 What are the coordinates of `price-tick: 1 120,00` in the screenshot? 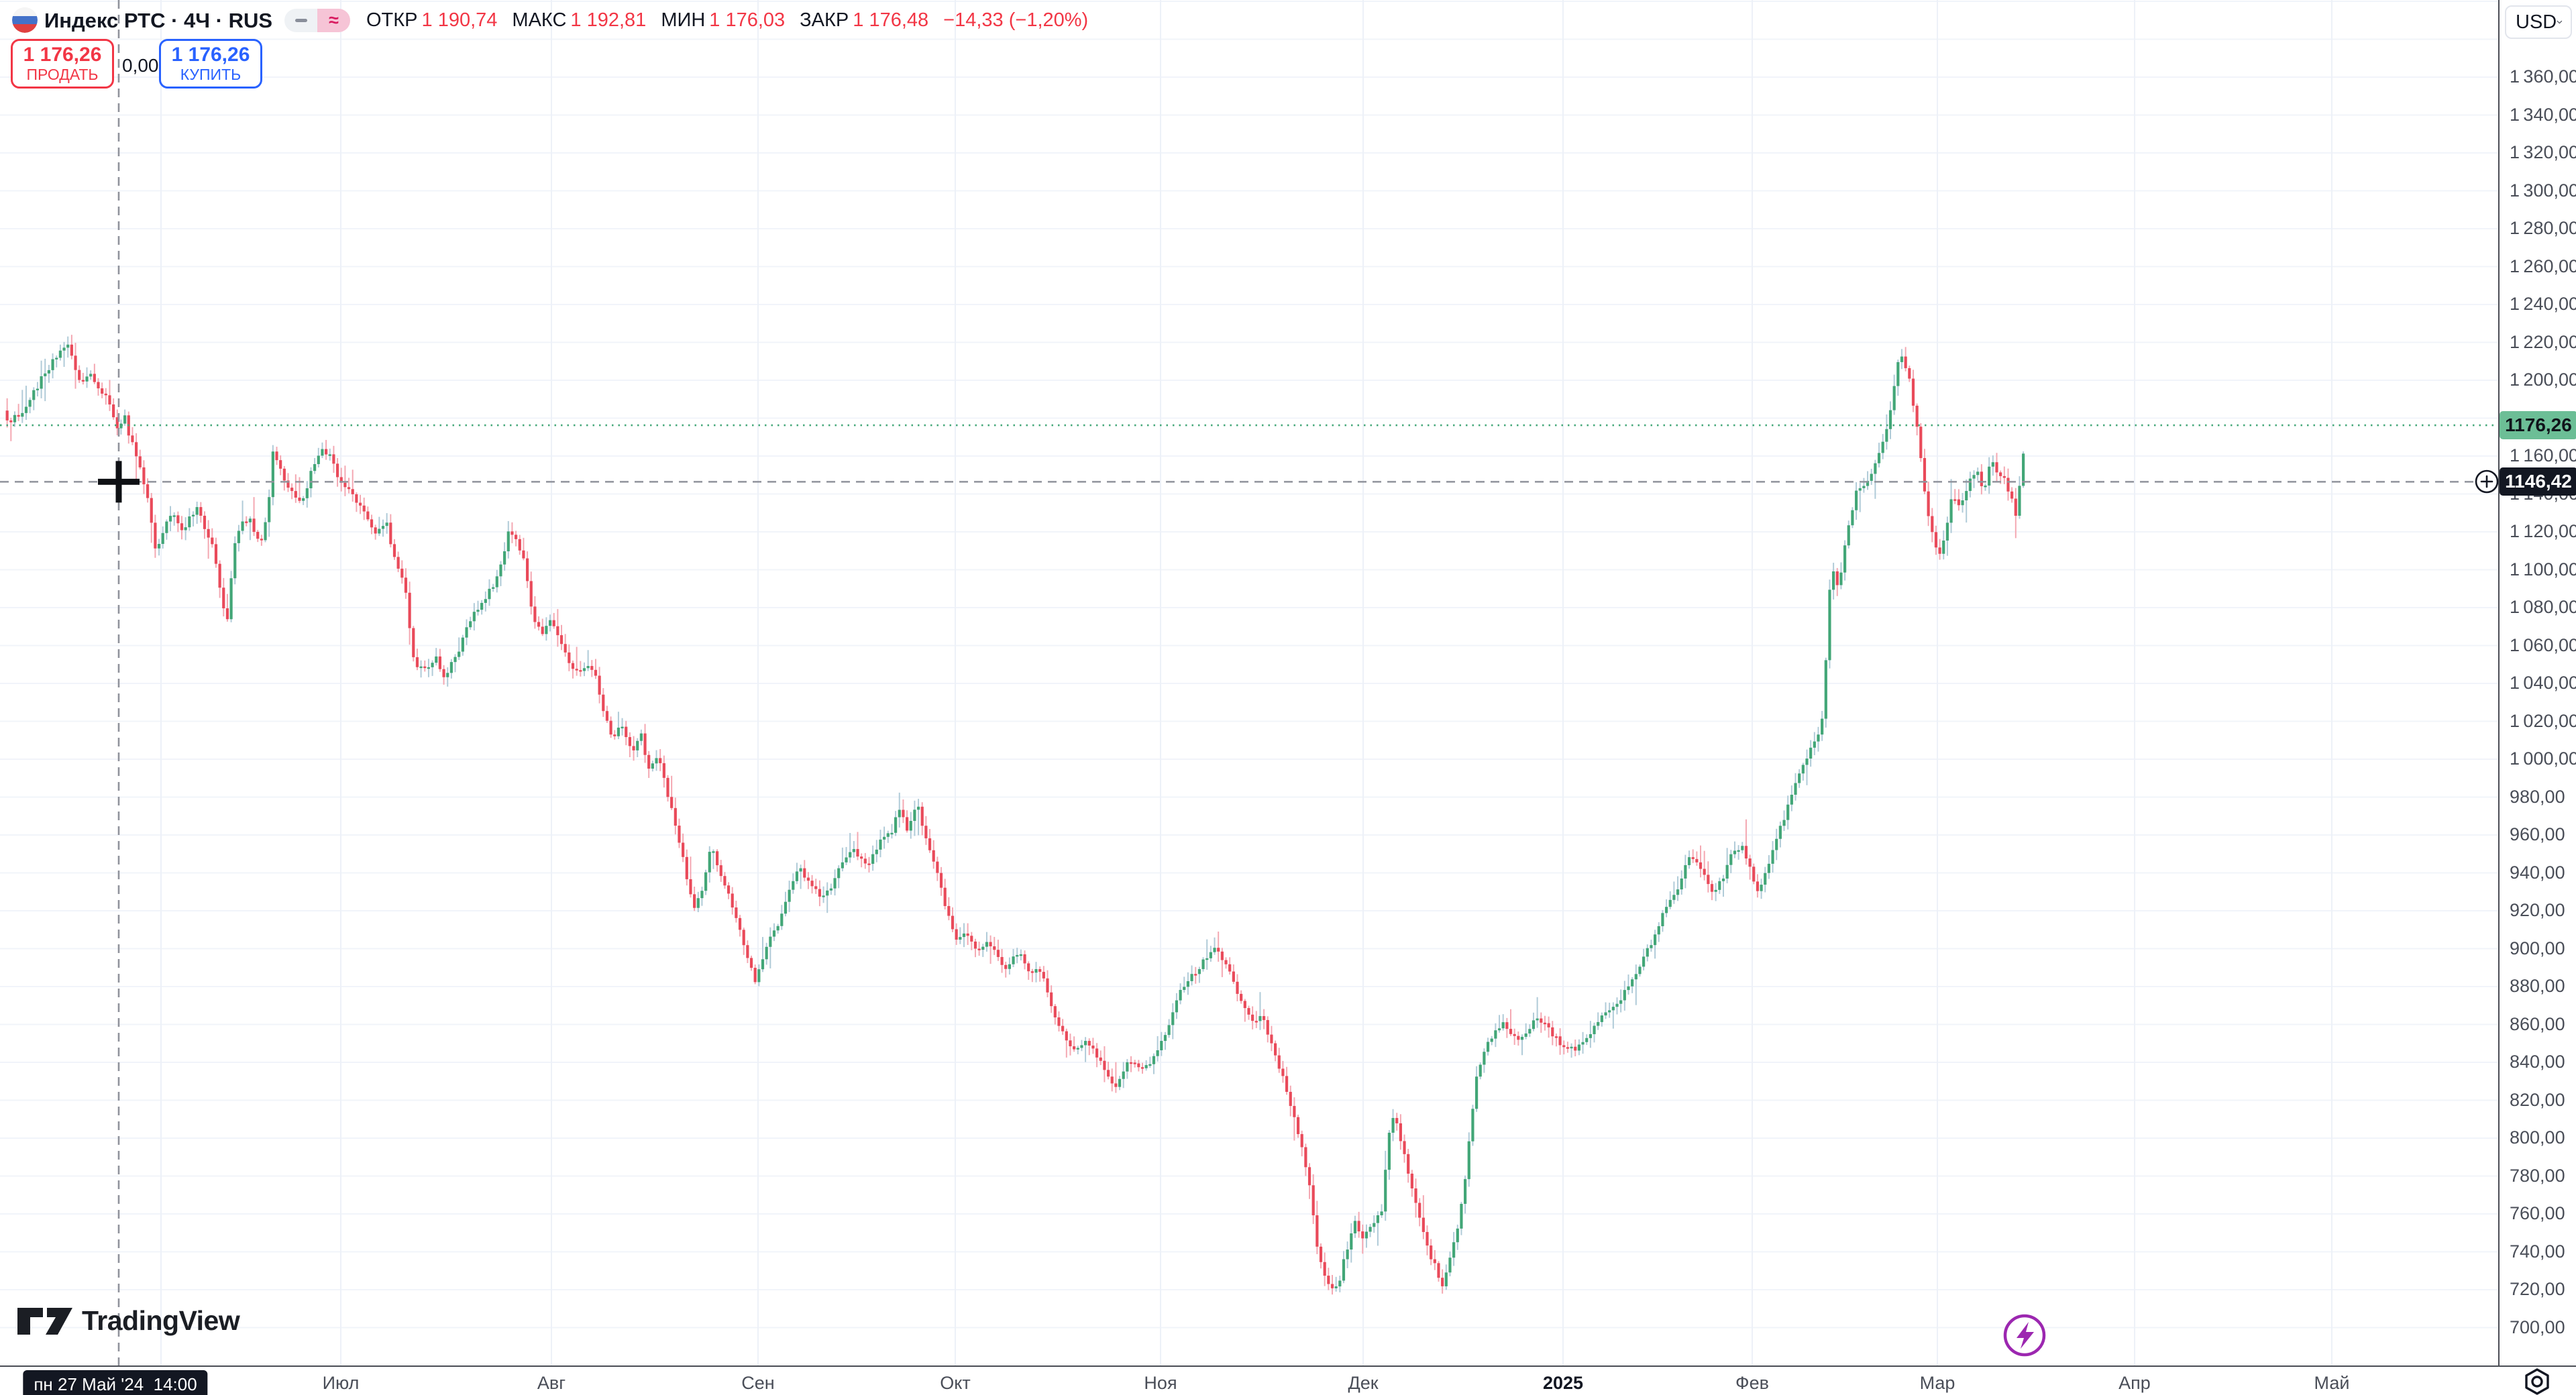 It's located at (2543, 531).